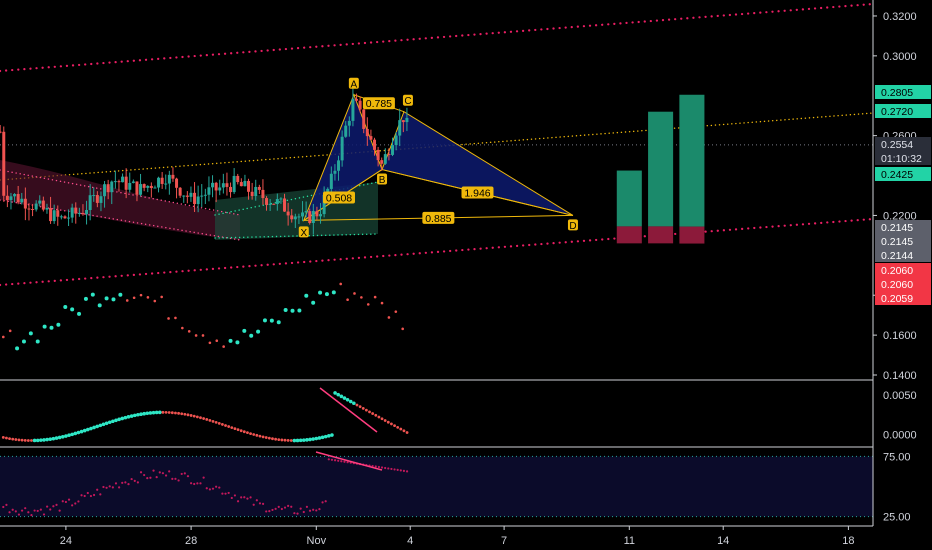 This screenshot has height=550, width=932. I want to click on oscillator-tick-label: 0.0050, so click(900, 396).